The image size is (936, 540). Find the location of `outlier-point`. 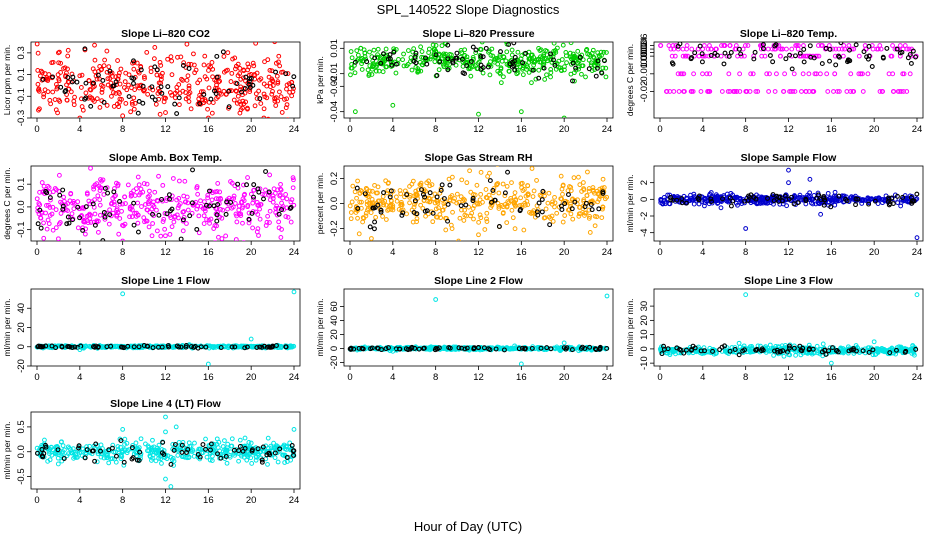

outlier-point is located at coordinates (355, 112).